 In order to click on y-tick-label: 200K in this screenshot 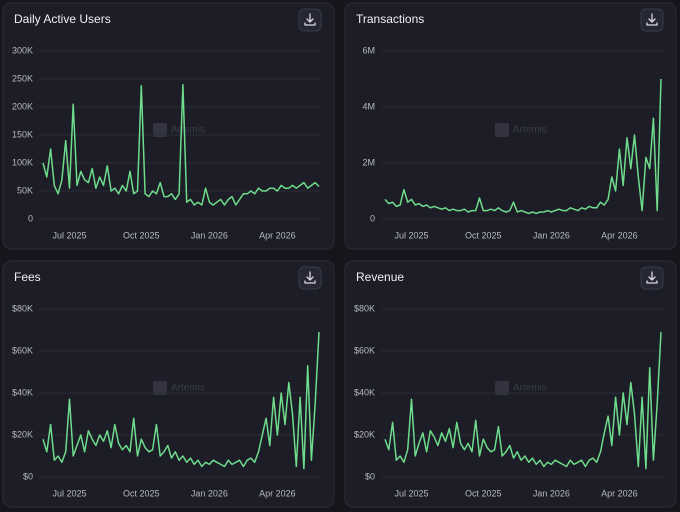, I will do `click(22, 106)`.